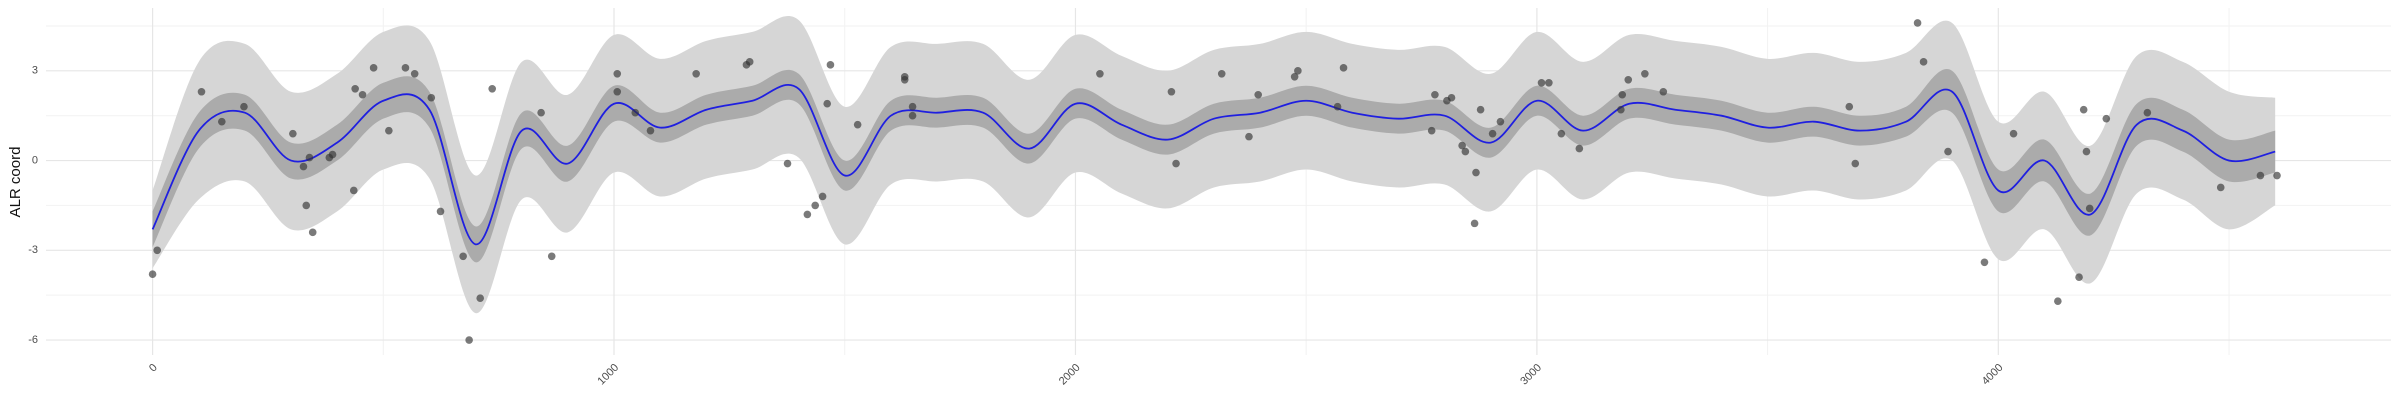 This screenshot has height=400, width=2400. I want to click on y-tick-label: 0, so click(35, 160).